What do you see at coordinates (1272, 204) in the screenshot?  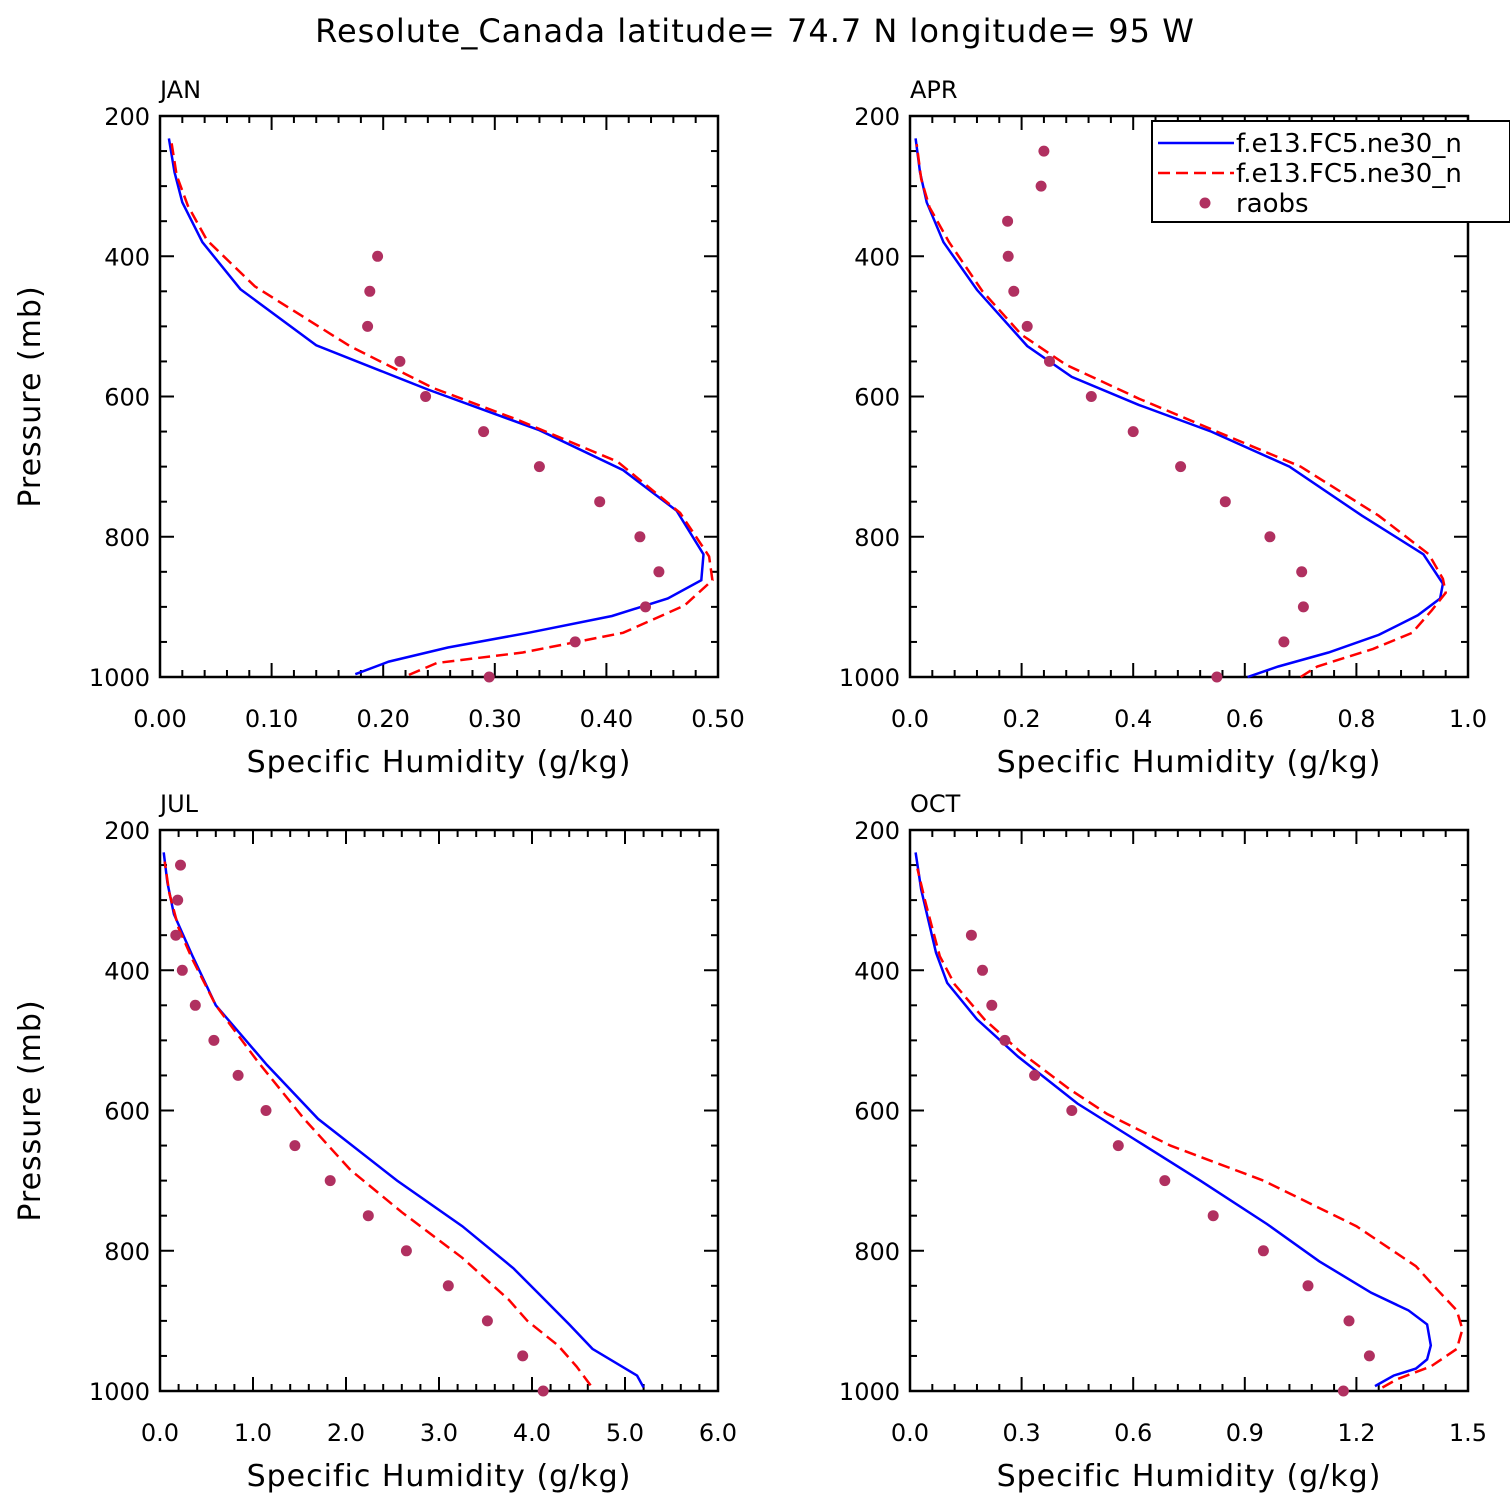 I see `legend-label: raobs` at bounding box center [1272, 204].